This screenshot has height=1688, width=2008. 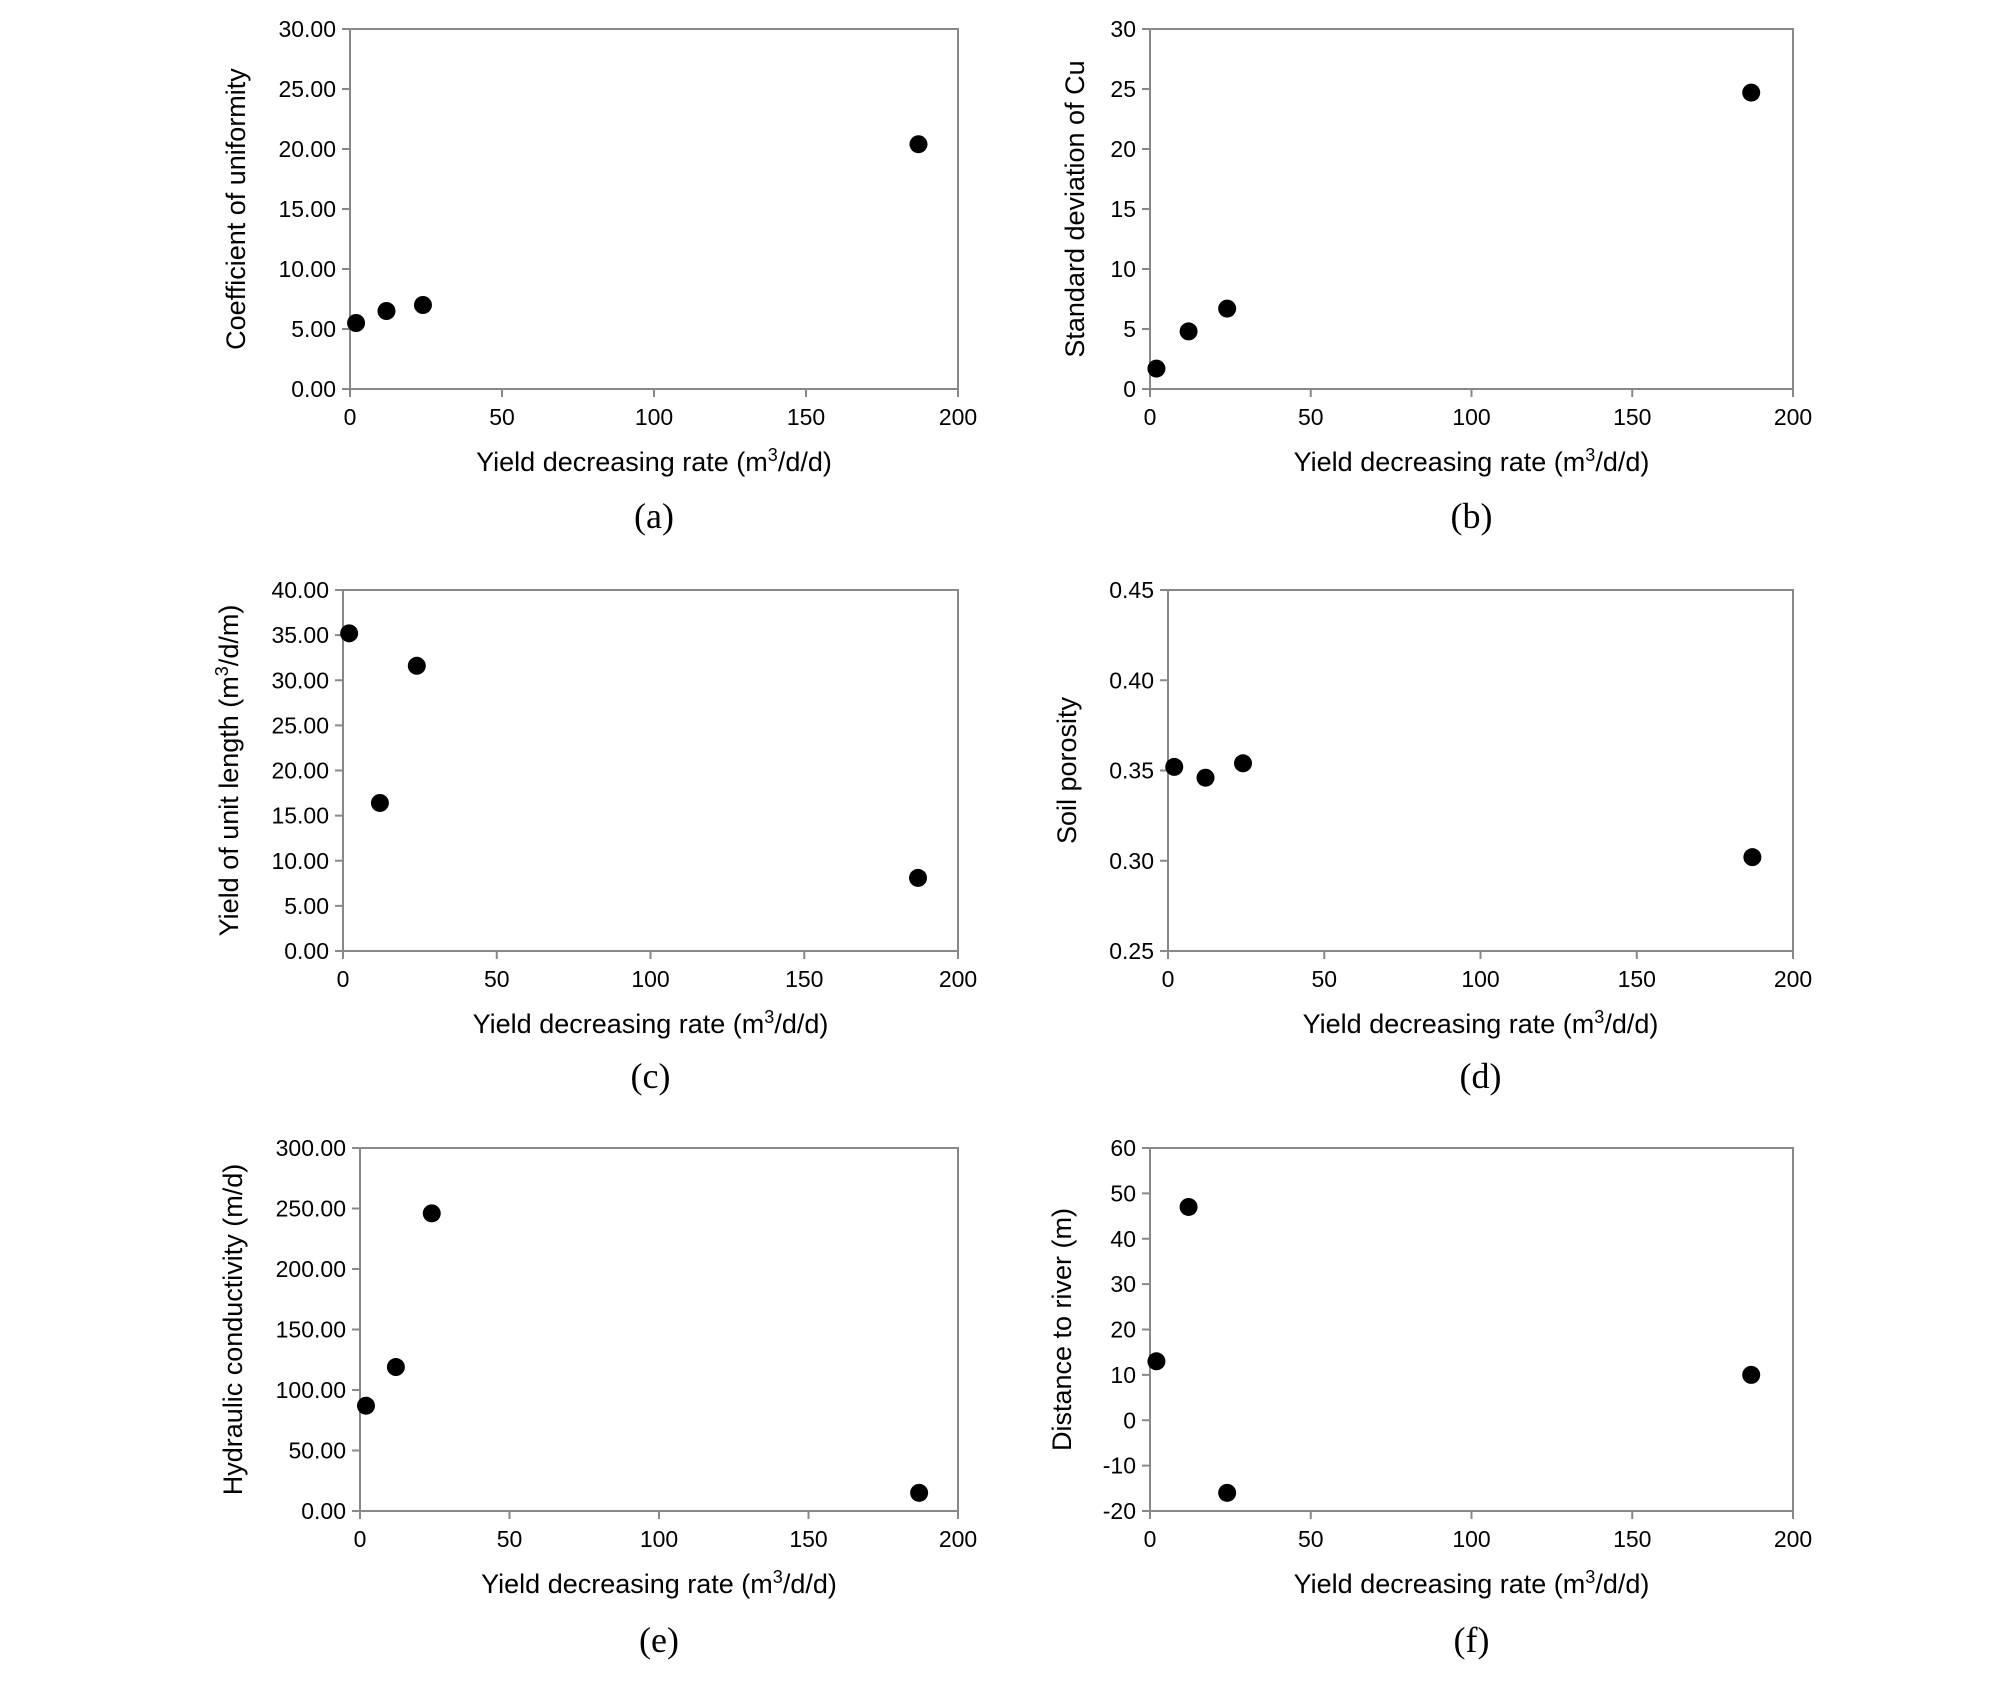 What do you see at coordinates (317, 1451) in the screenshot?
I see `y-tick-label: 50.00` at bounding box center [317, 1451].